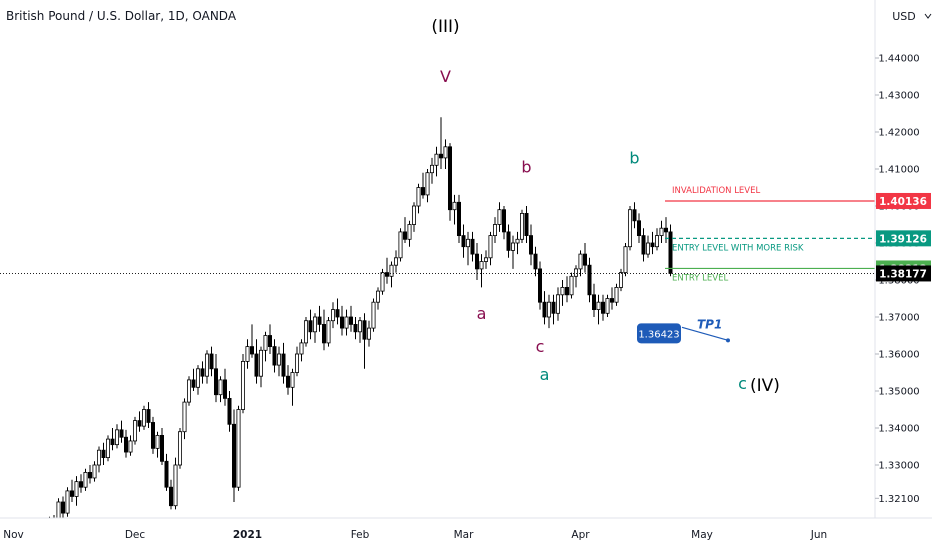 This screenshot has width=932, height=554. What do you see at coordinates (13, 535) in the screenshot?
I see `time-tick-label: Nov` at bounding box center [13, 535].